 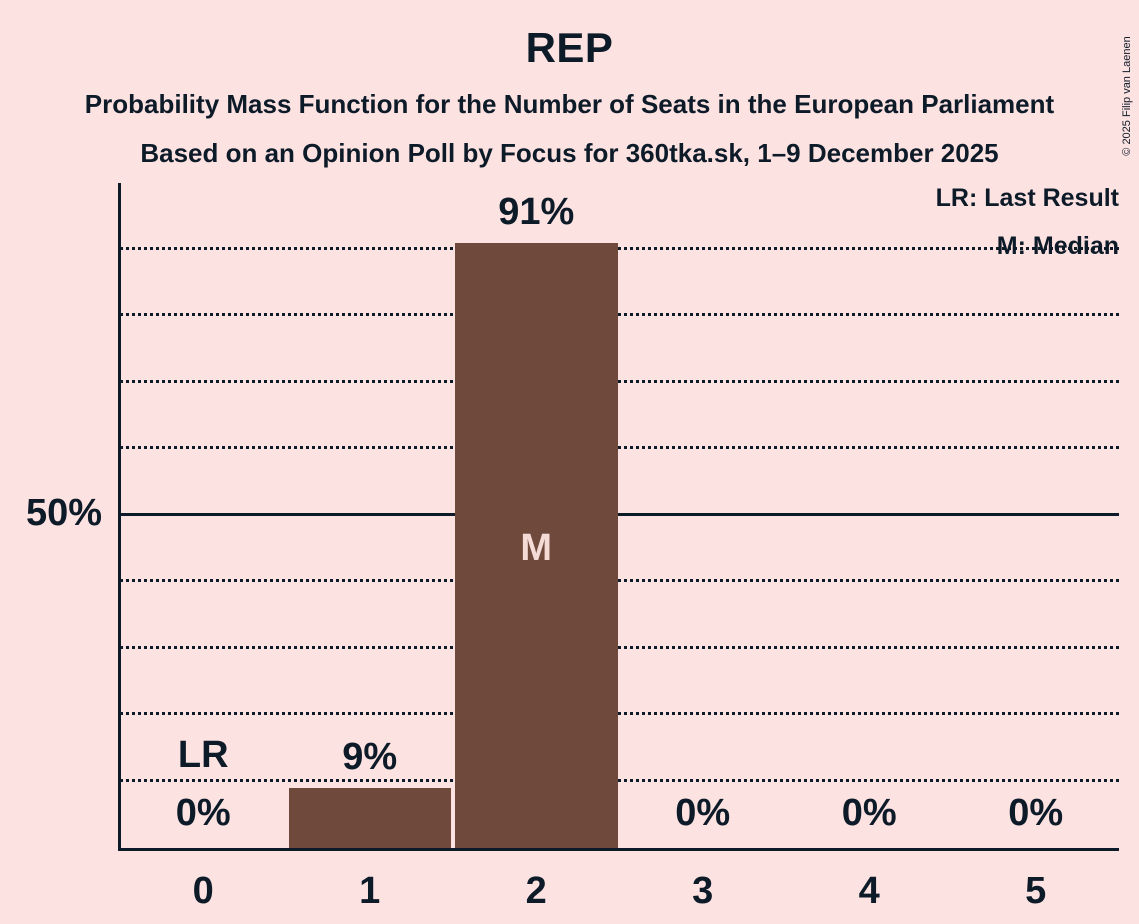 I want to click on x-axis-line, so click(x=618, y=849).